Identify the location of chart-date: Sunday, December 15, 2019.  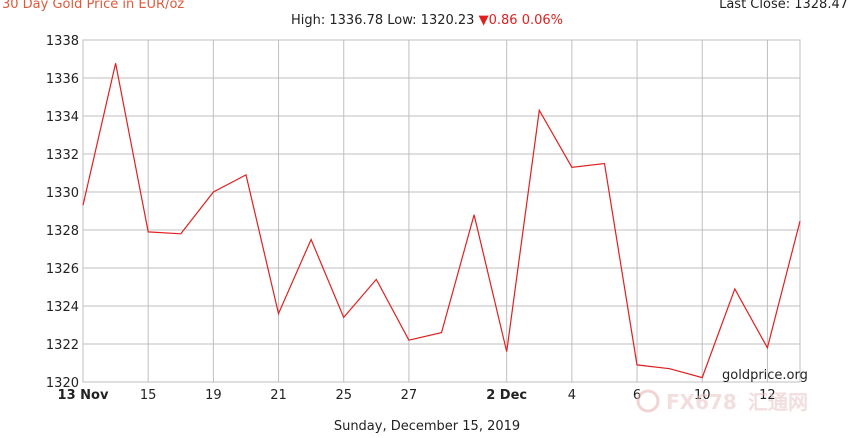
(427, 426).